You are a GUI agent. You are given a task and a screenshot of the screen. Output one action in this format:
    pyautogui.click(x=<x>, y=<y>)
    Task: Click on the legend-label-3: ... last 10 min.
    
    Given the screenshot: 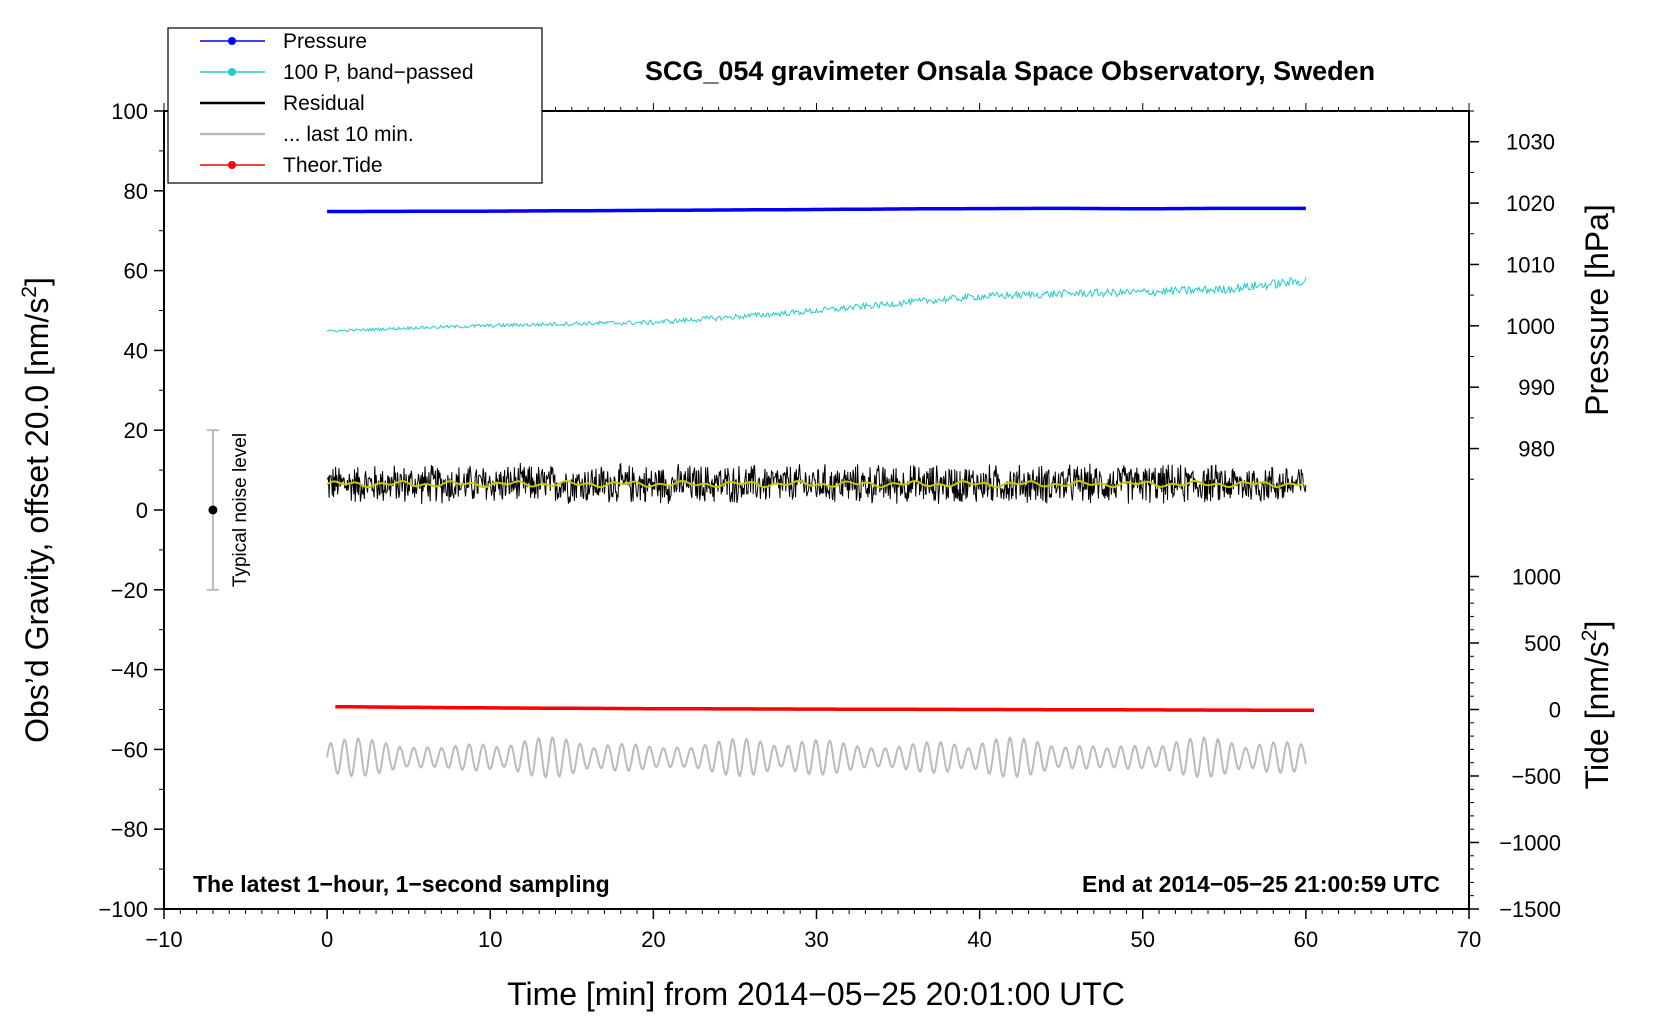 What is the action you would take?
    pyautogui.click(x=348, y=134)
    